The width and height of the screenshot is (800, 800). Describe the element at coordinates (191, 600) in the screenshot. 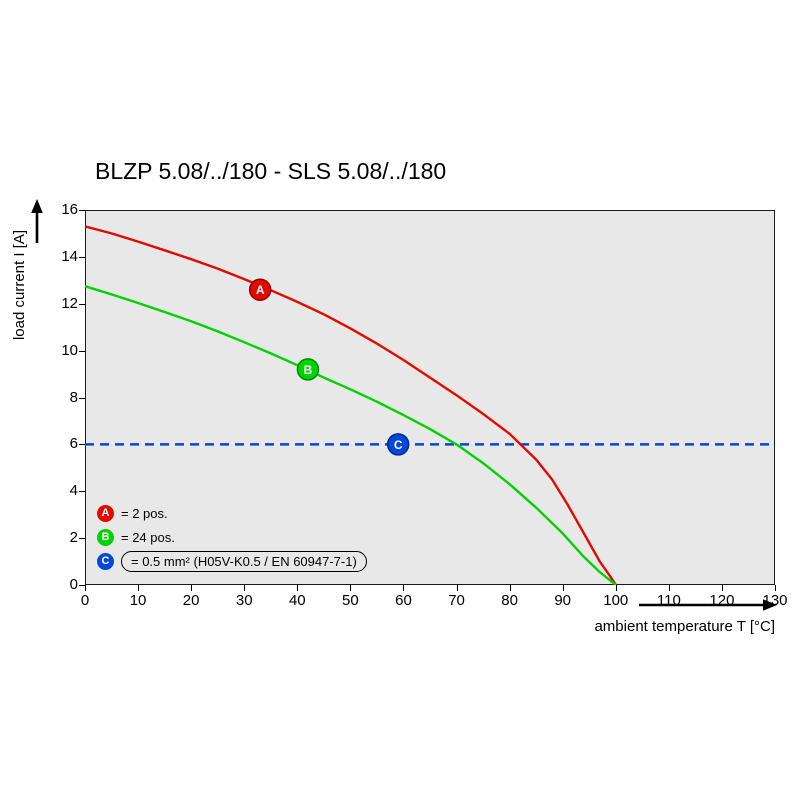

I see `x-tick-label-20: 20` at that location.